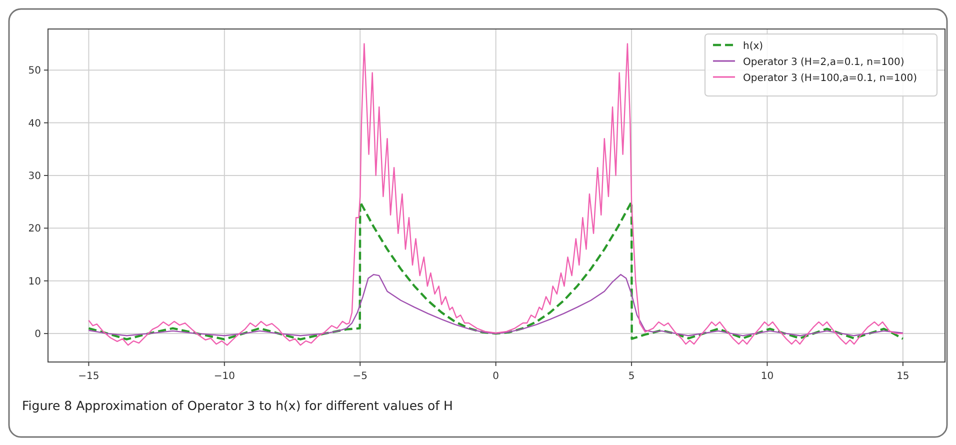 The height and width of the screenshot is (445, 956). I want to click on y-tick-label: 10, so click(34, 282).